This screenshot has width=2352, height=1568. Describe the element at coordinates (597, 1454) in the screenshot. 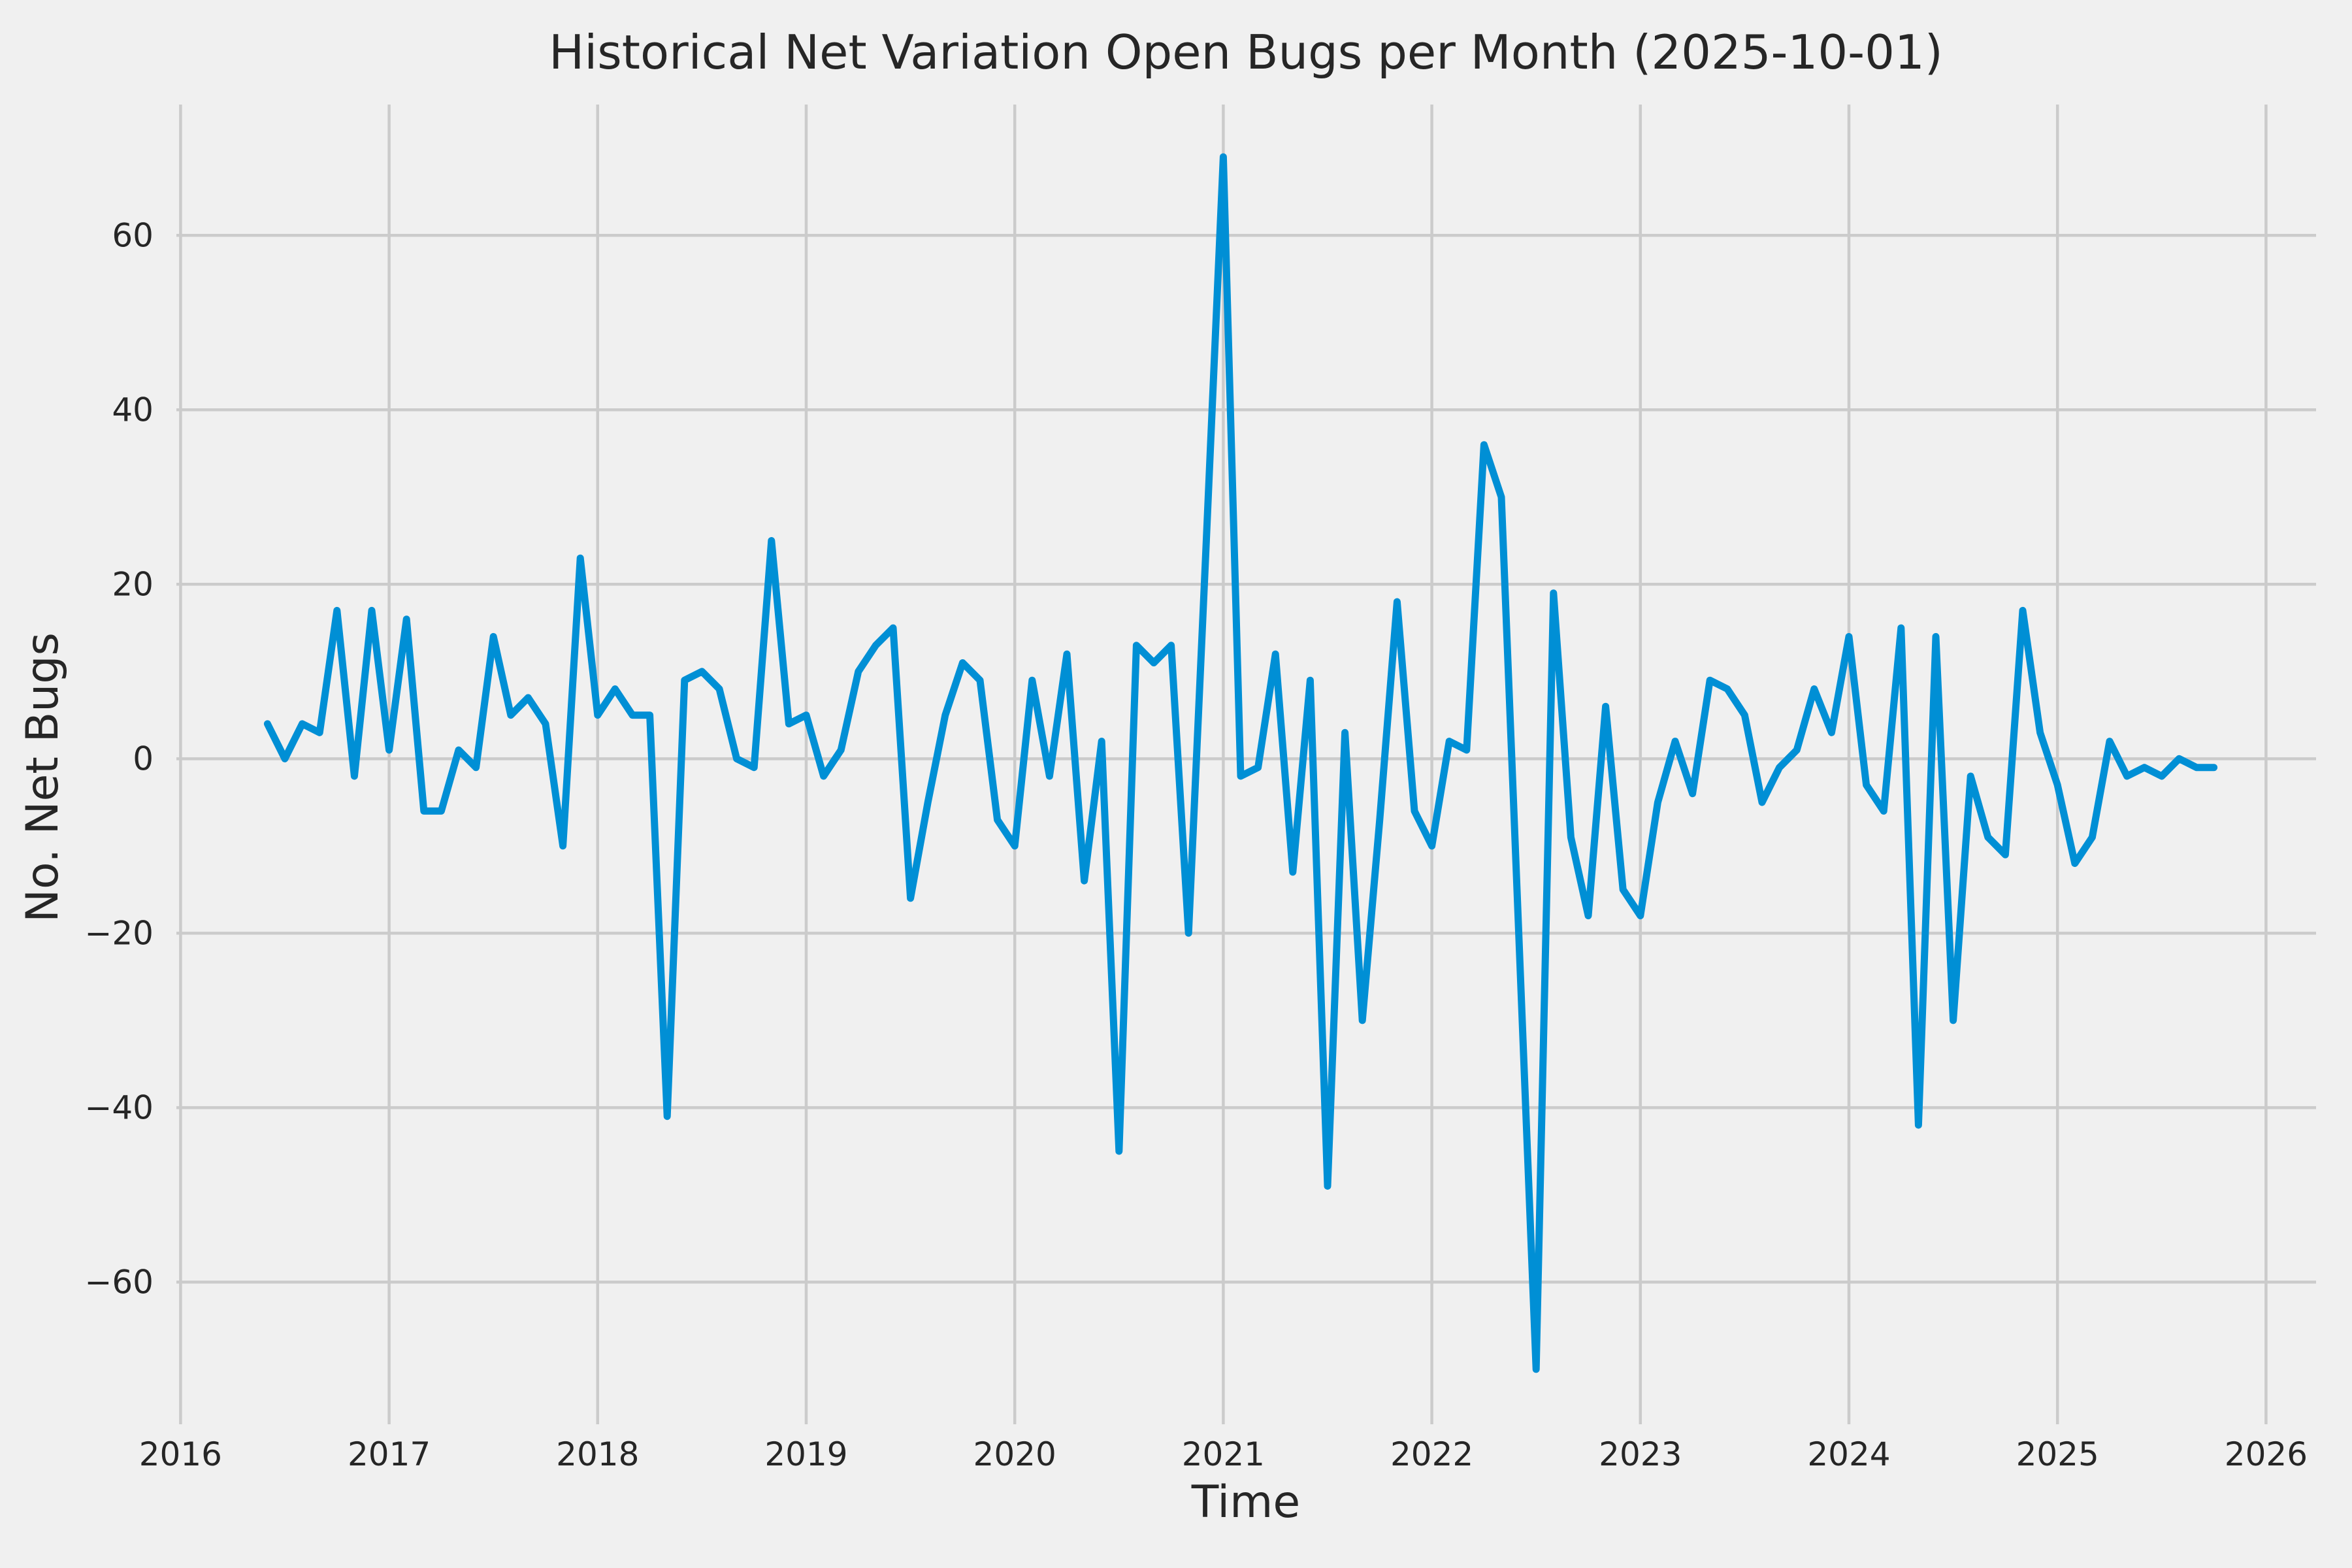

I see `x-tick-label-2018: 2018` at that location.